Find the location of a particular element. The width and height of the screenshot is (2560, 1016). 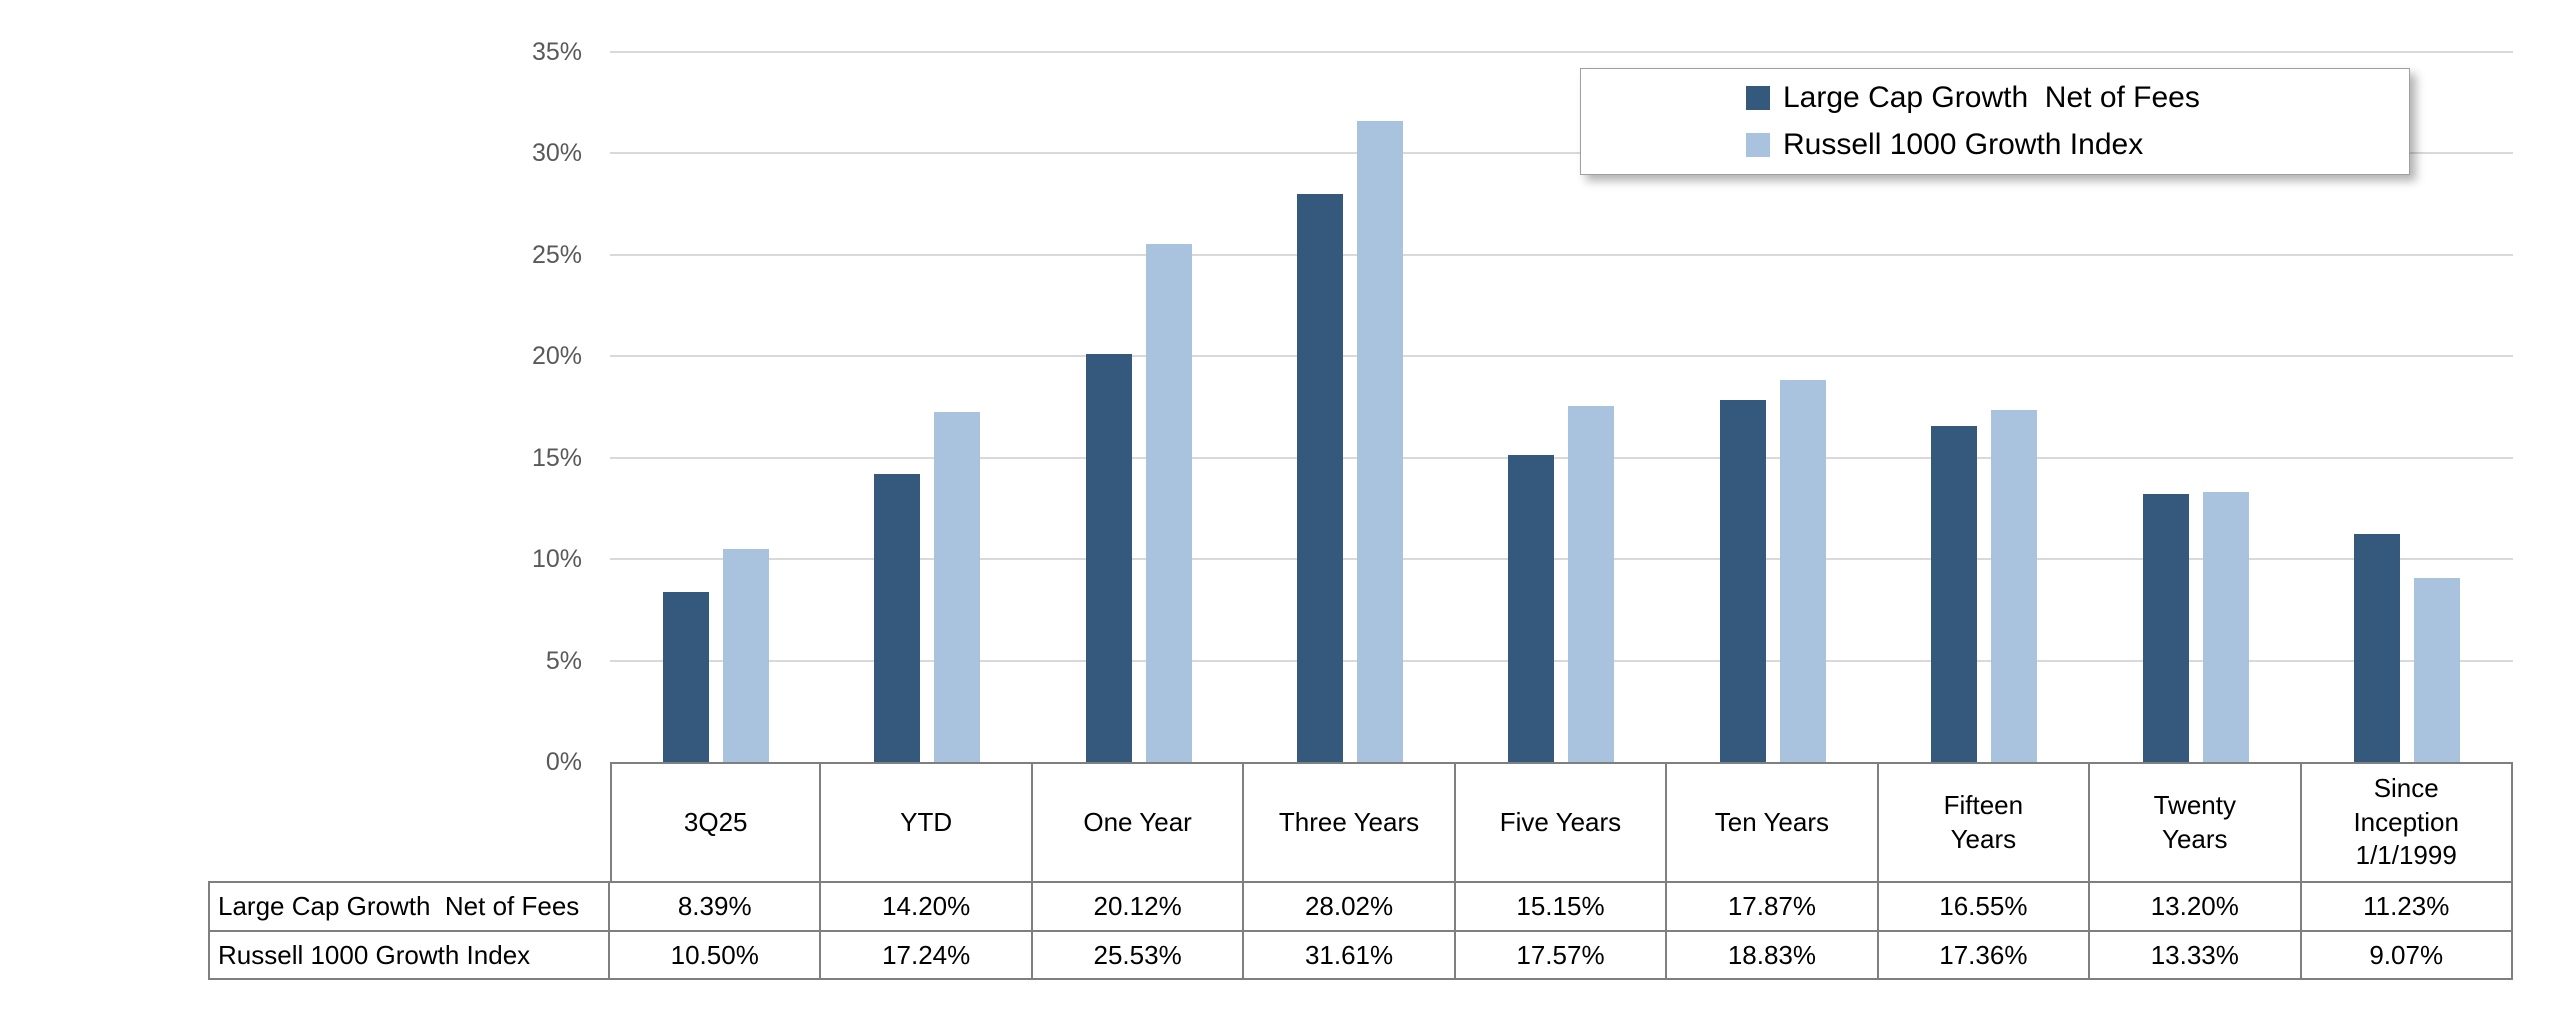

table-cell-large-cap-growth-net-of-fees-ten-years: 17.87% is located at coordinates (1773, 907).